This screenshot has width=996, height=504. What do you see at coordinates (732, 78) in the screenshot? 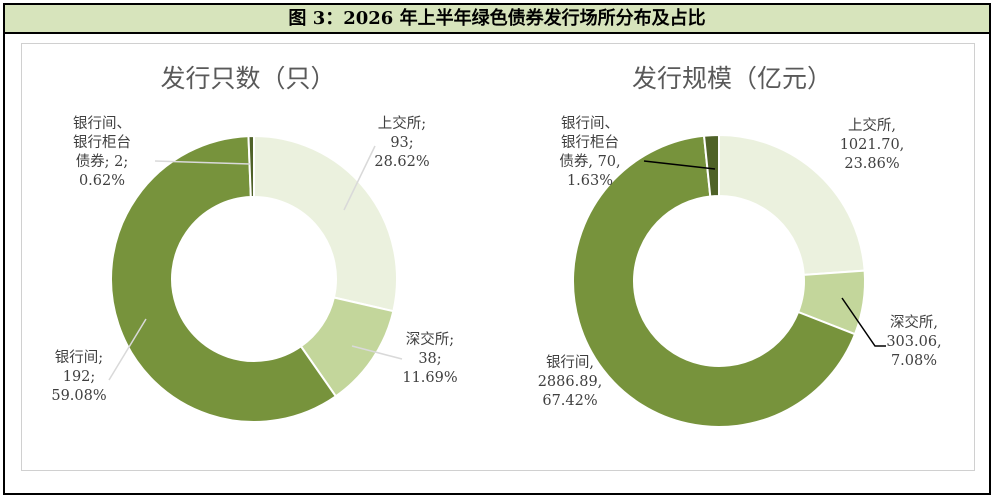
I see `chart-title: 发行规模（亿元）` at bounding box center [732, 78].